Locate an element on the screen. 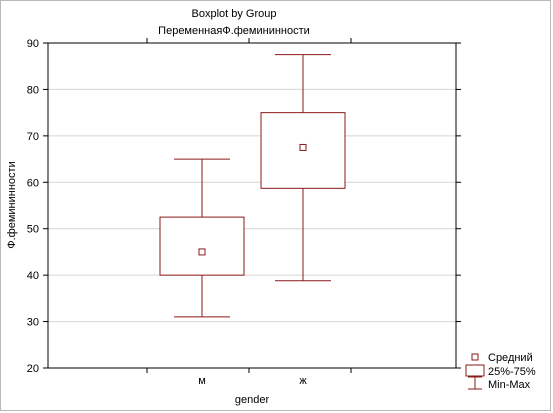 The height and width of the screenshot is (413, 553). y-tick-label: 90 is located at coordinates (33, 44).